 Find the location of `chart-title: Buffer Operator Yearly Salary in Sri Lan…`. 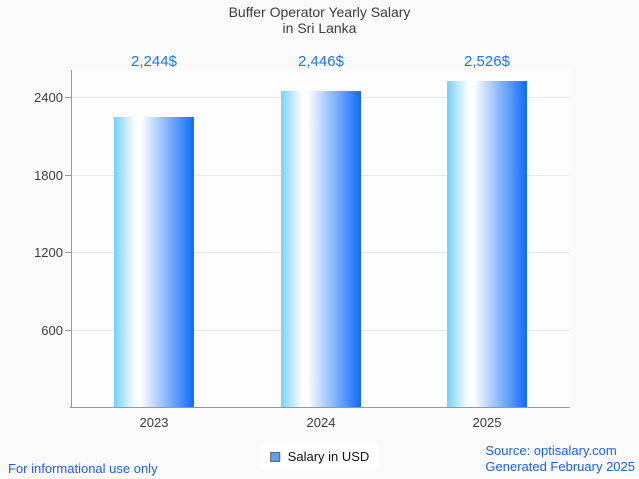

chart-title: Buffer Operator Yearly Salary in Sri Lan… is located at coordinates (319, 20).